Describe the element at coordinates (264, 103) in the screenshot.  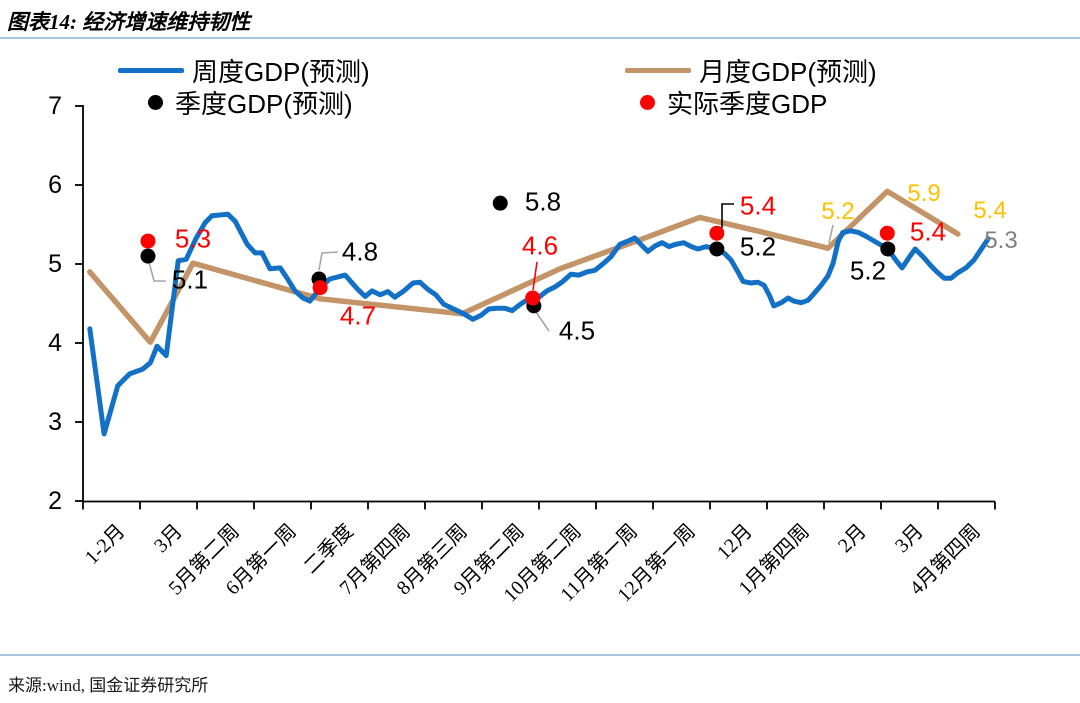
I see `legend-label-quarterly-forecast: 季度GDP(预测)` at that location.